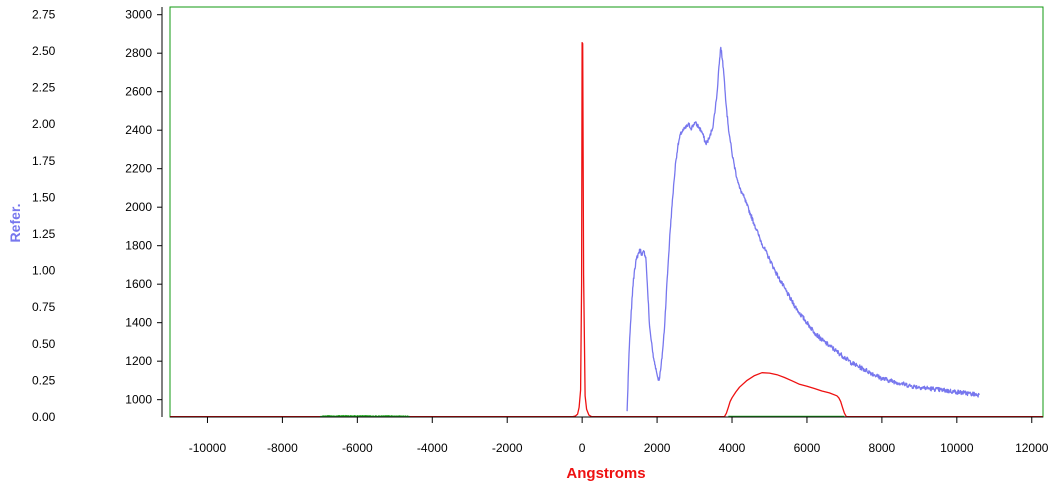  I want to click on x-tick-label: 10000, so click(957, 448).